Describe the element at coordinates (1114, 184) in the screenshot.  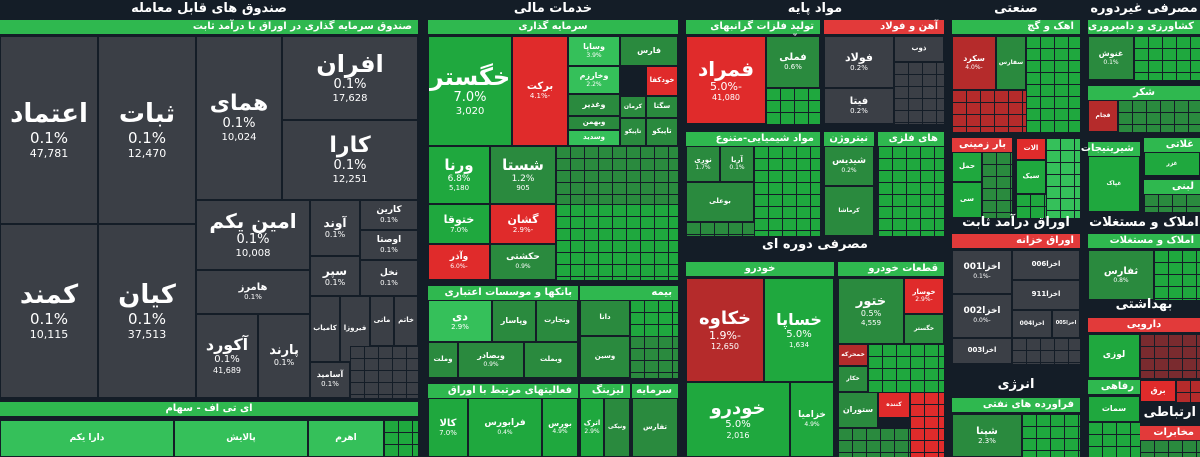
I see `tile-ghopak: غپاک` at that location.